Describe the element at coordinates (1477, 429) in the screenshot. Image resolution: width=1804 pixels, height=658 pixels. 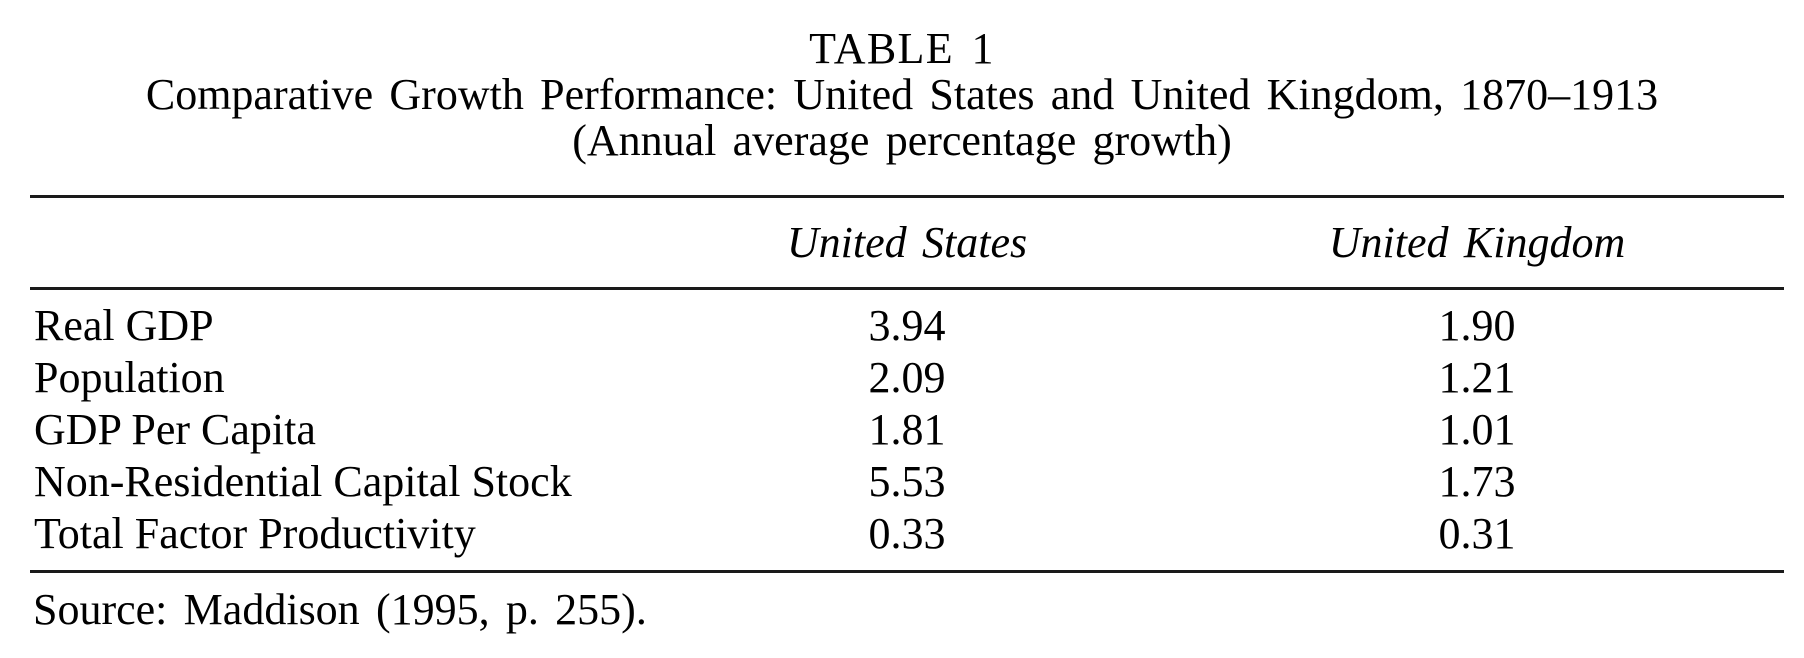
I see `uk-value: 1.01` at that location.